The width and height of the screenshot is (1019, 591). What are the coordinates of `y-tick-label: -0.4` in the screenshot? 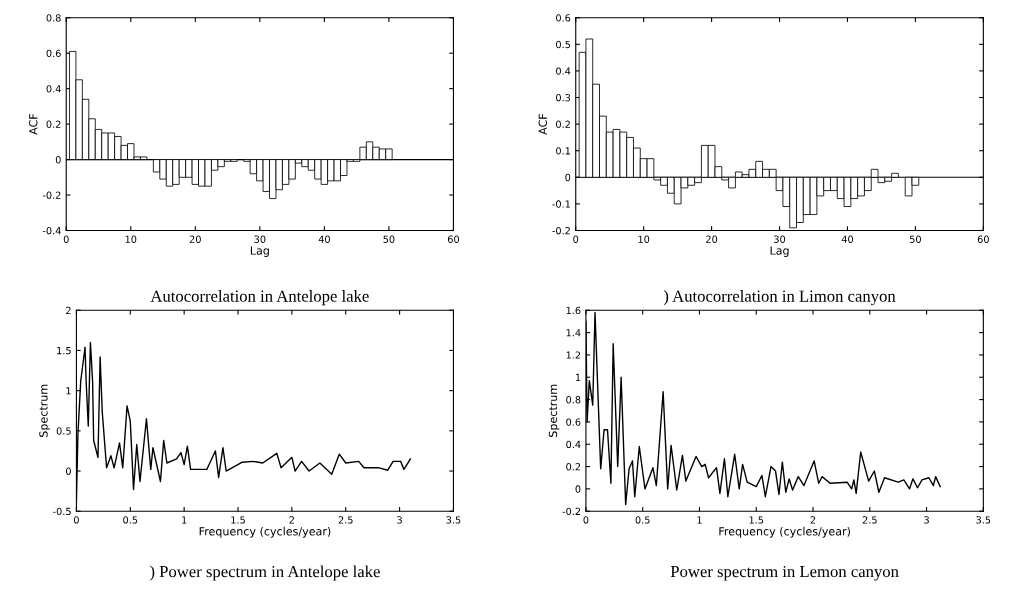 It's located at (51, 230).